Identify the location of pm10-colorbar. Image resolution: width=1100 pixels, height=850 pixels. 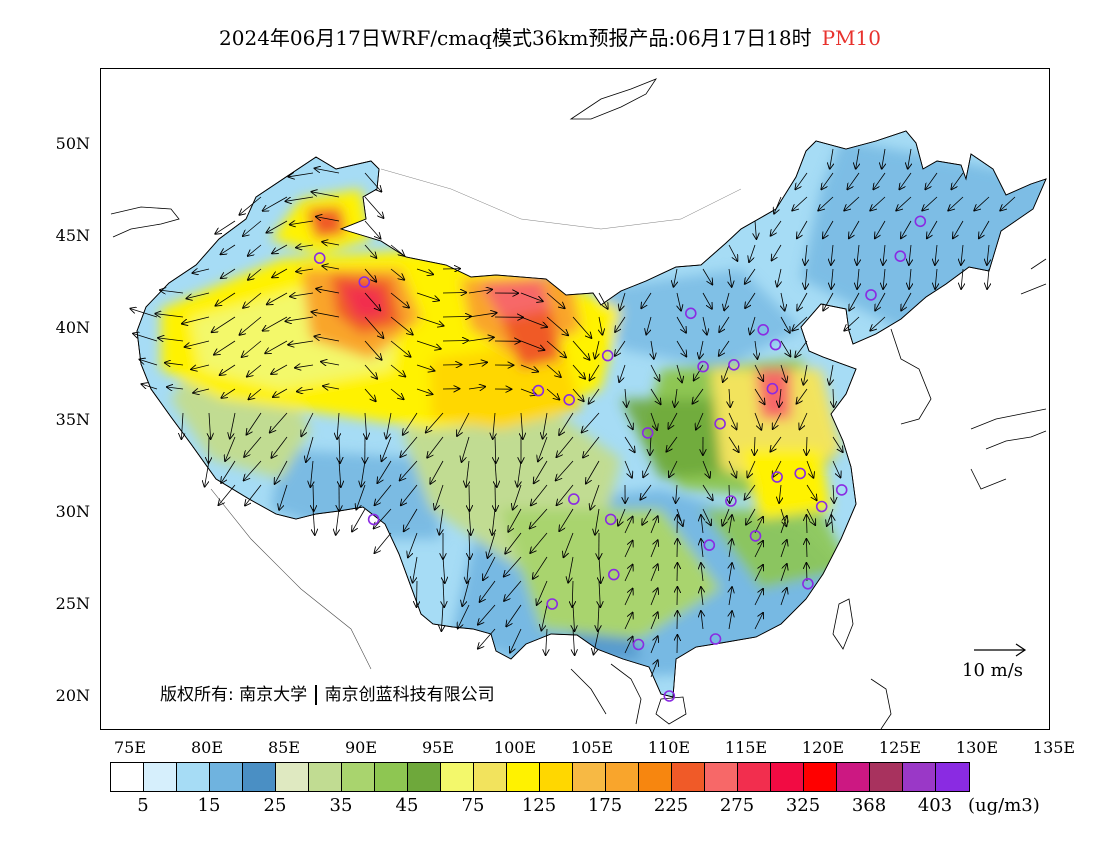
(540, 777).